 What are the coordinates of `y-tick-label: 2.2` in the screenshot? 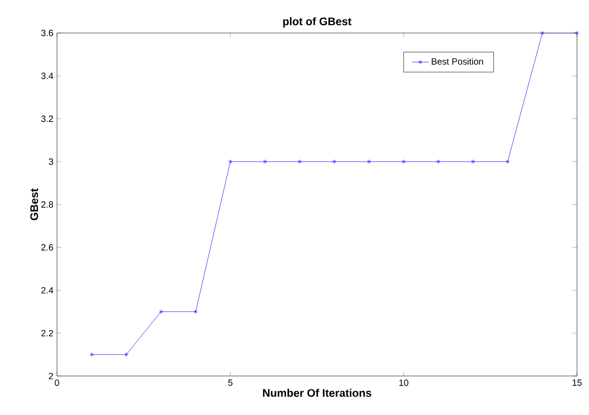 It's located at (47, 333).